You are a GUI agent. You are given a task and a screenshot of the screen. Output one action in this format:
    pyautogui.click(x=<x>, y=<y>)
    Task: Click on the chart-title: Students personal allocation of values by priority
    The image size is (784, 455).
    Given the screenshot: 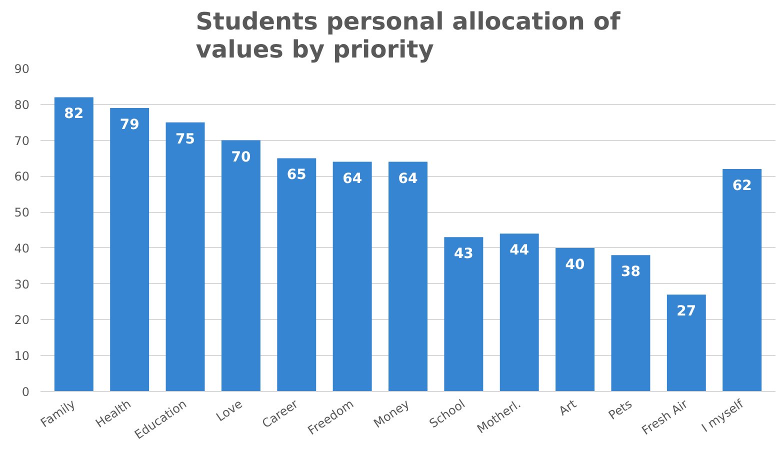 What is the action you would take?
    pyautogui.click(x=408, y=36)
    